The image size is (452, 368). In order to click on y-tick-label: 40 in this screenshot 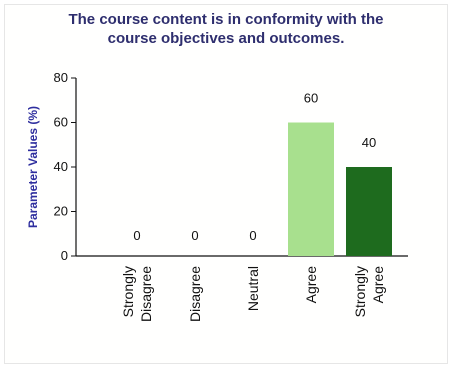, I will do `click(61, 166)`.